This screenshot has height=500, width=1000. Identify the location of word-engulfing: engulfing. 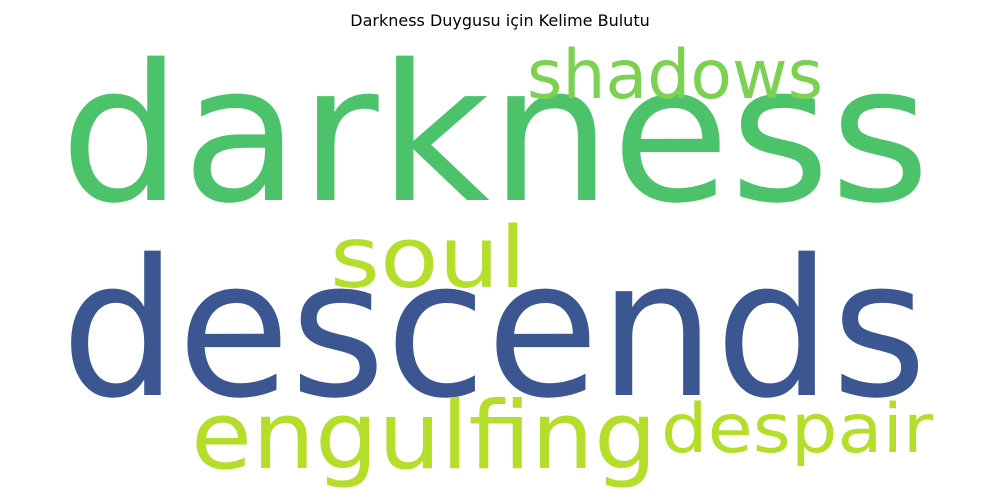
(424, 436).